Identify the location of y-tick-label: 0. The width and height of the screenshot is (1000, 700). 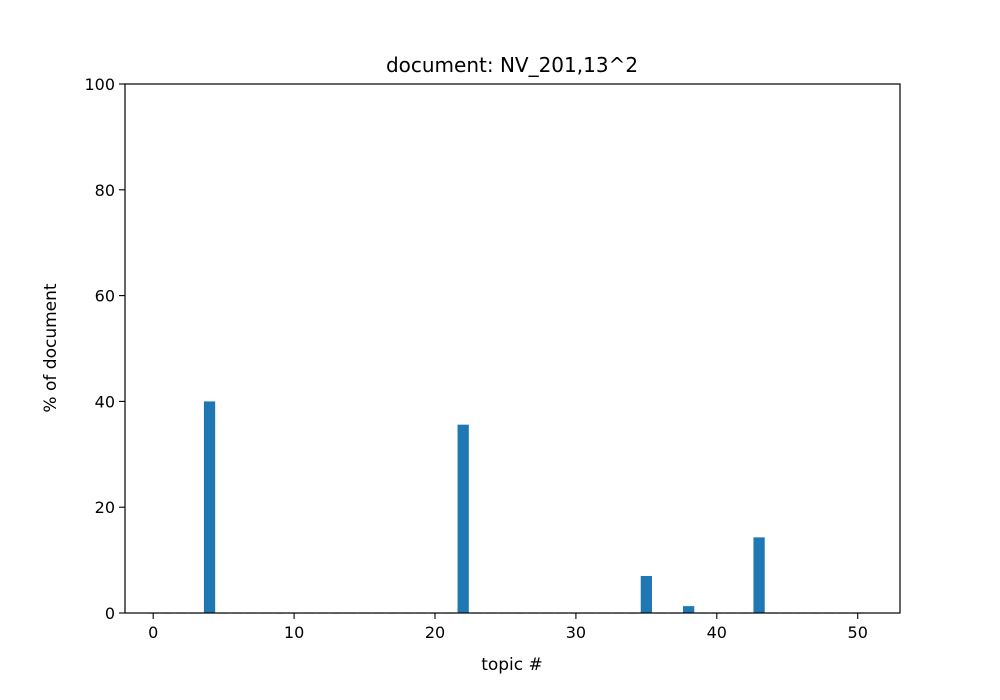
(110, 613).